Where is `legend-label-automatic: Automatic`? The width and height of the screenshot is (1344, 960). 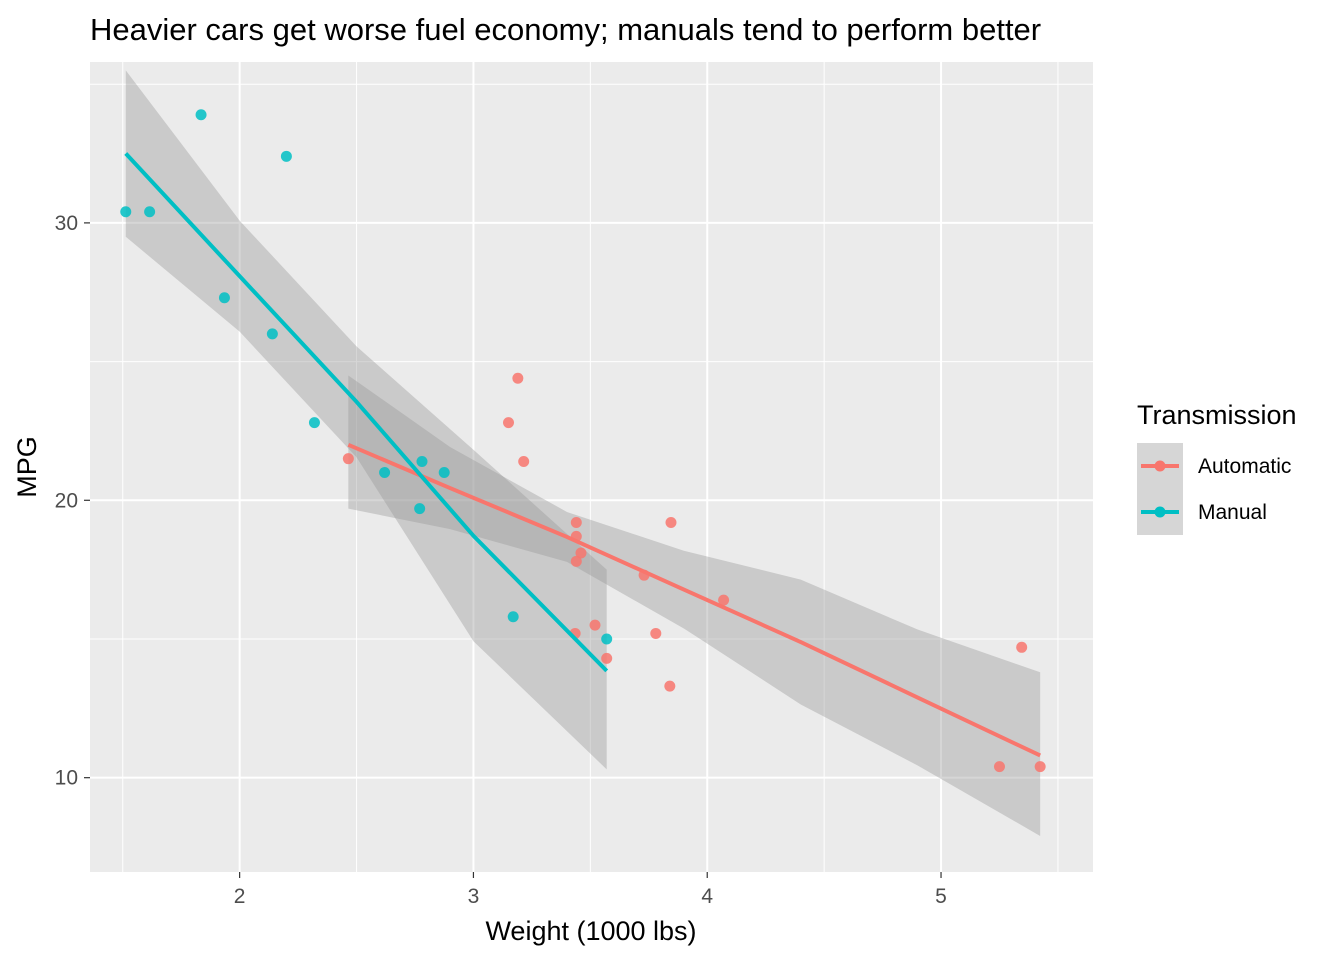 legend-label-automatic: Automatic is located at coordinates (1244, 466).